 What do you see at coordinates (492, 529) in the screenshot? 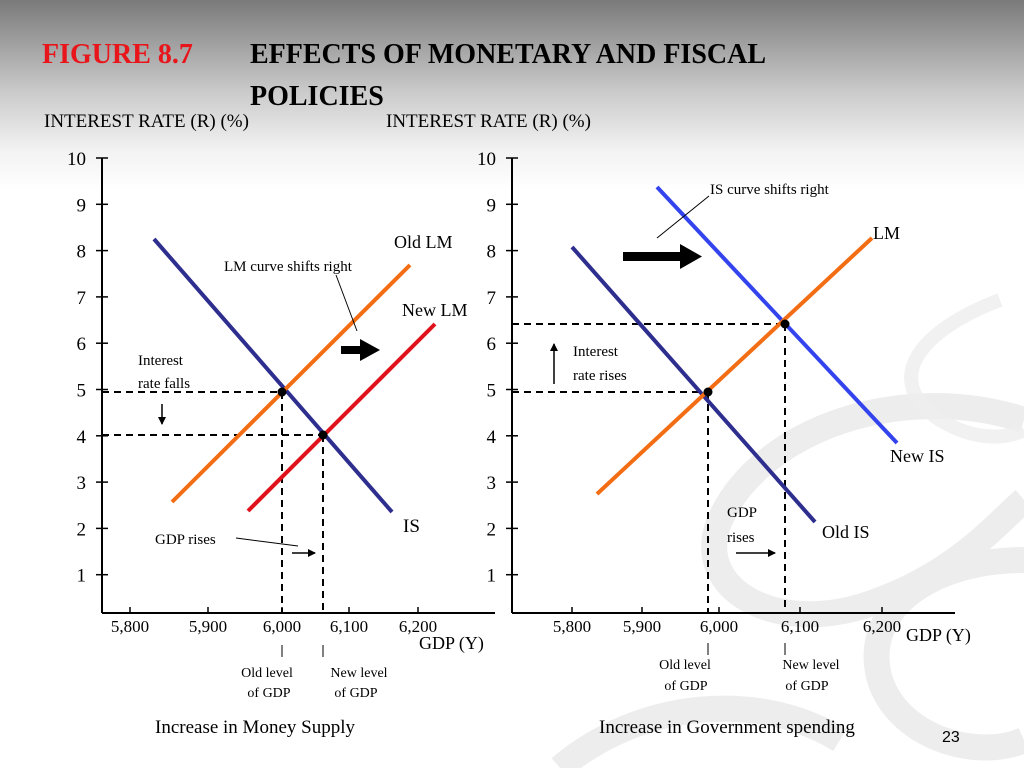
I see `right-y-tick-label: 2` at bounding box center [492, 529].